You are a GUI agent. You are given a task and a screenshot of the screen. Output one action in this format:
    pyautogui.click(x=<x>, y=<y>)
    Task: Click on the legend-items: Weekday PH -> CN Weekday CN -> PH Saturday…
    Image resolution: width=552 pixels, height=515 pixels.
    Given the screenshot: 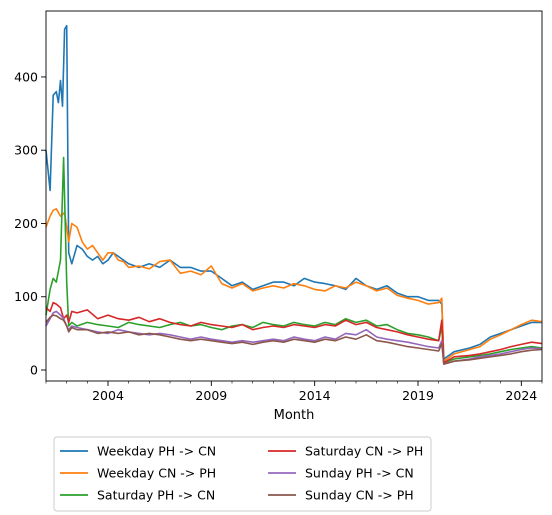 What is the action you would take?
    pyautogui.click(x=241, y=473)
    